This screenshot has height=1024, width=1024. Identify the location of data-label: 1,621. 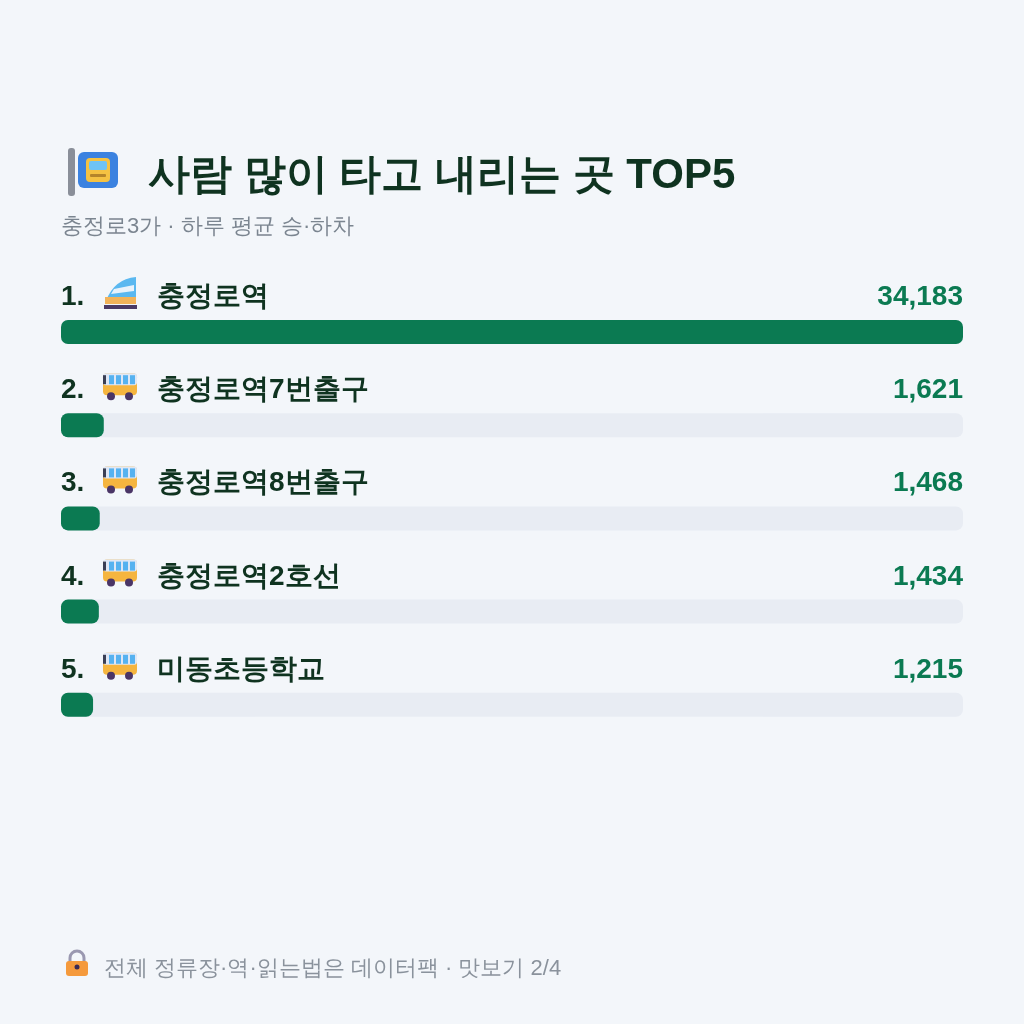
(927, 389).